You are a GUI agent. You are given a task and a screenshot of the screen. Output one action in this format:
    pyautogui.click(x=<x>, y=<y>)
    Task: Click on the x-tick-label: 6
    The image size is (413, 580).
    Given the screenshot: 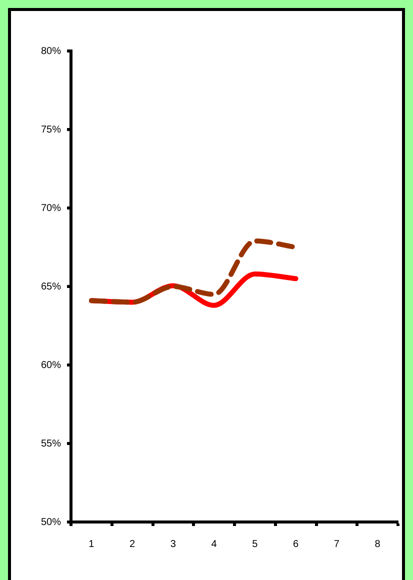 What is the action you would take?
    pyautogui.click(x=296, y=544)
    